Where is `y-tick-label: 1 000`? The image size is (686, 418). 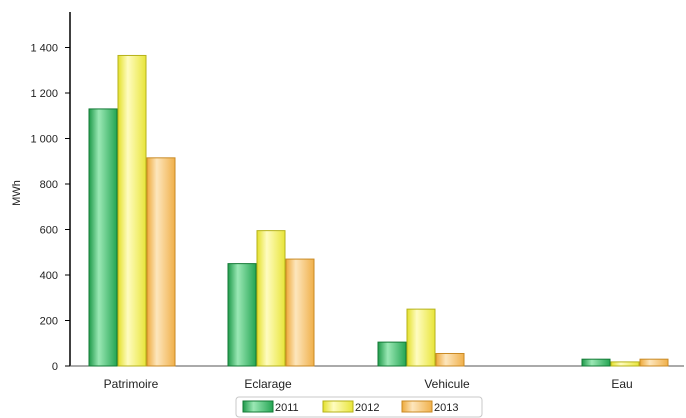
y-tick-label: 1 000 is located at coordinates (44, 140).